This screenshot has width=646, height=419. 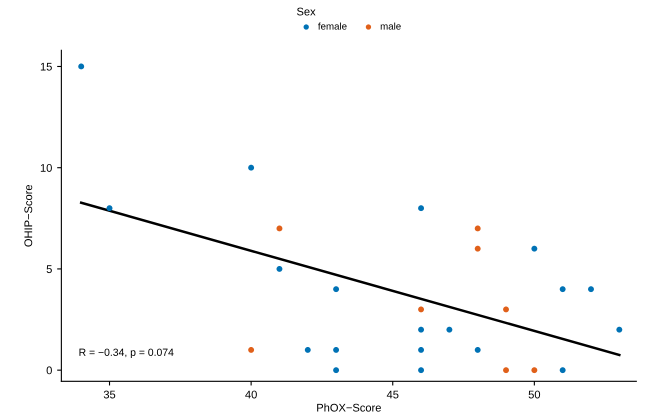 I want to click on x-tick-label: 40, so click(x=251, y=394).